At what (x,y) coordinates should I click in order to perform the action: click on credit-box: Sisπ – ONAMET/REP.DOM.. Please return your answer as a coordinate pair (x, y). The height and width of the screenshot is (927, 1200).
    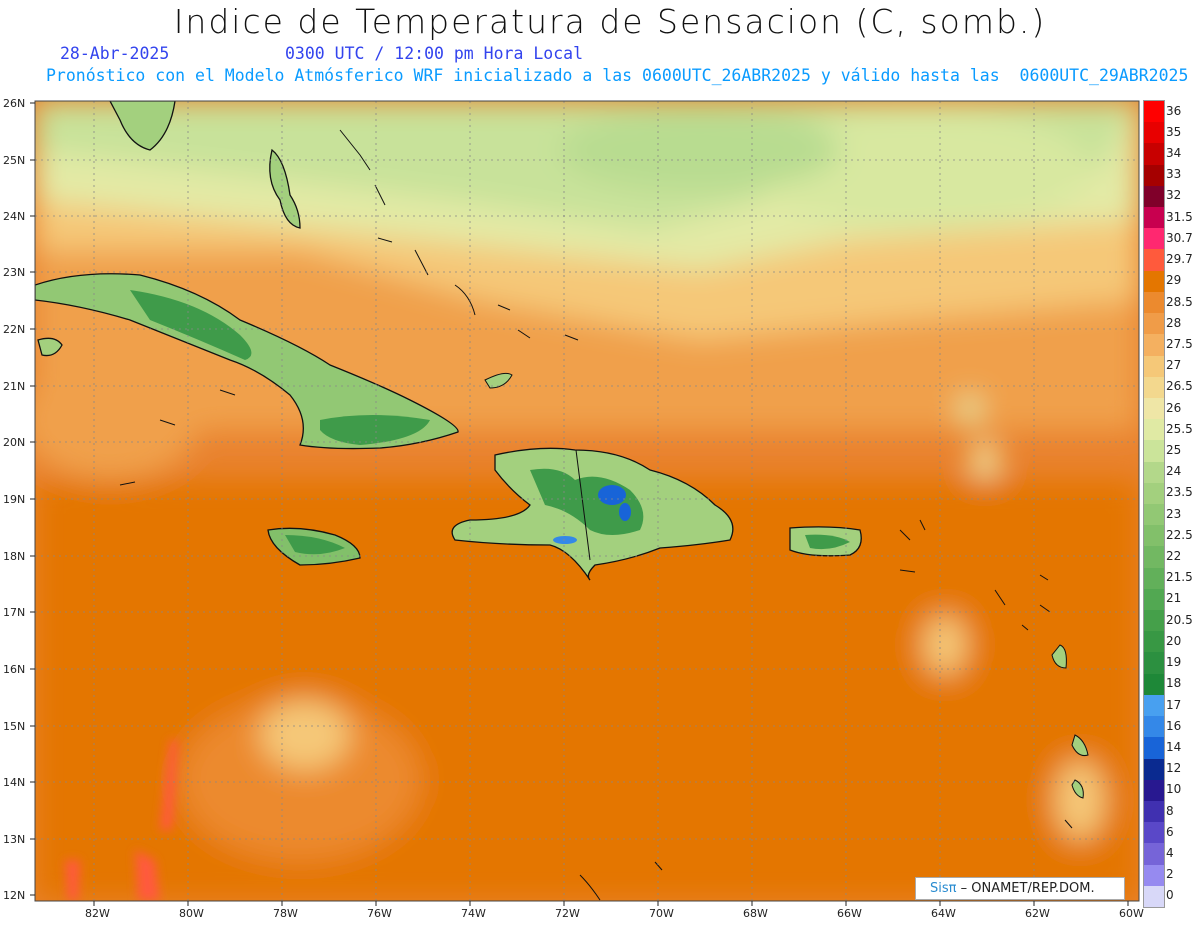
    Looking at the image, I should click on (1020, 888).